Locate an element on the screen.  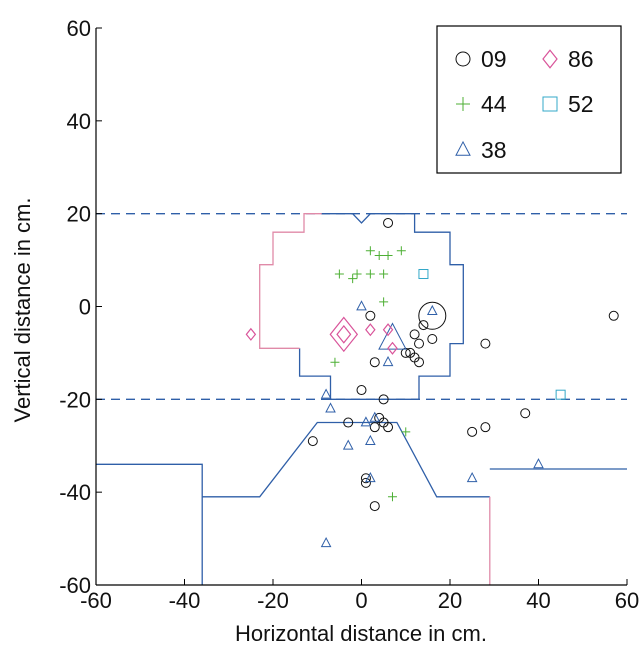
legend-label-44: 44 is located at coordinates (494, 104).